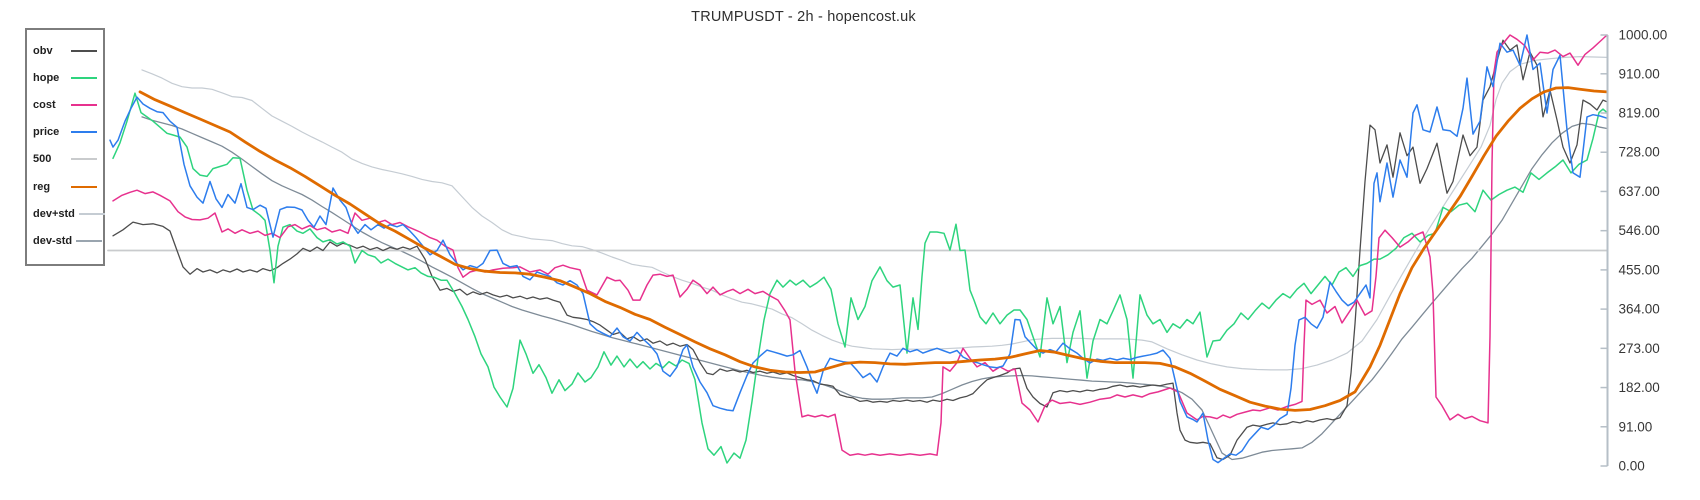 This screenshot has height=500, width=1700. I want to click on legend-label: dev-std, so click(53, 240).